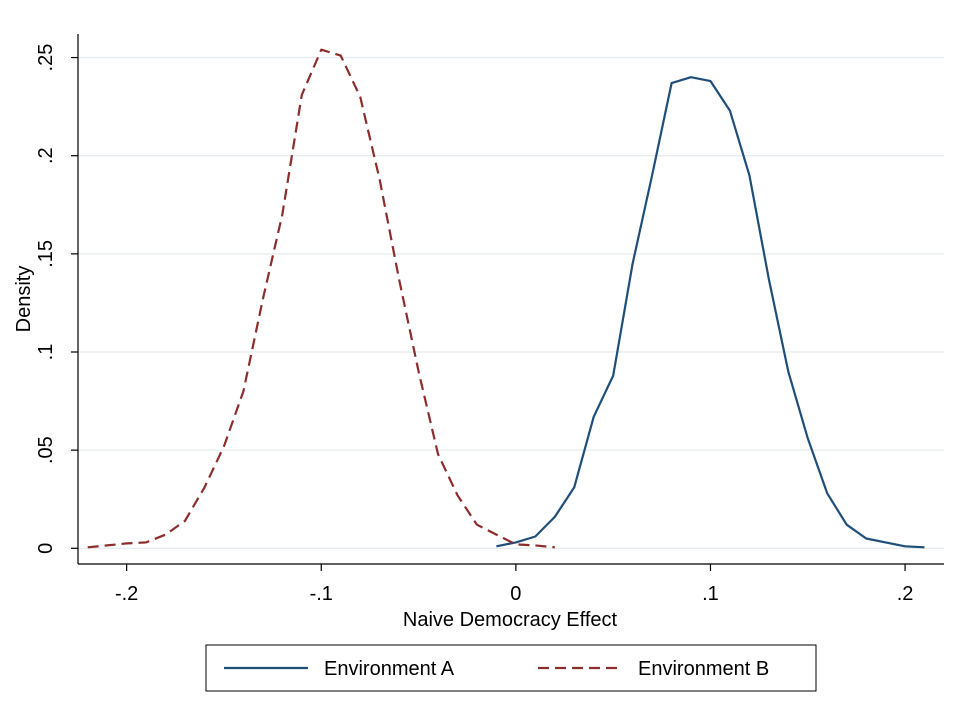 Image resolution: width=954 pixels, height=721 pixels. Describe the element at coordinates (46, 155) in the screenshot. I see `y-tick-label: .2` at that location.